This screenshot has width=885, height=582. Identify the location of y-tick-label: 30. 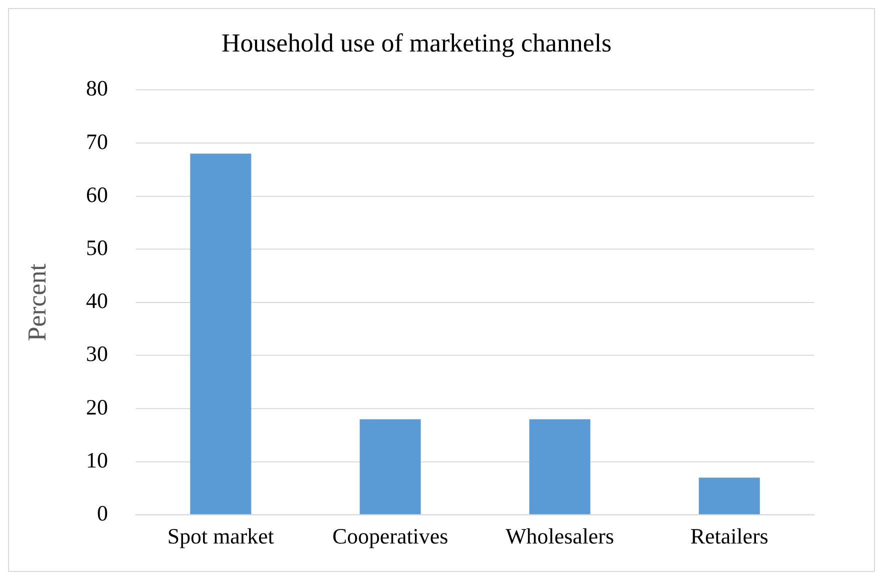
(97, 353).